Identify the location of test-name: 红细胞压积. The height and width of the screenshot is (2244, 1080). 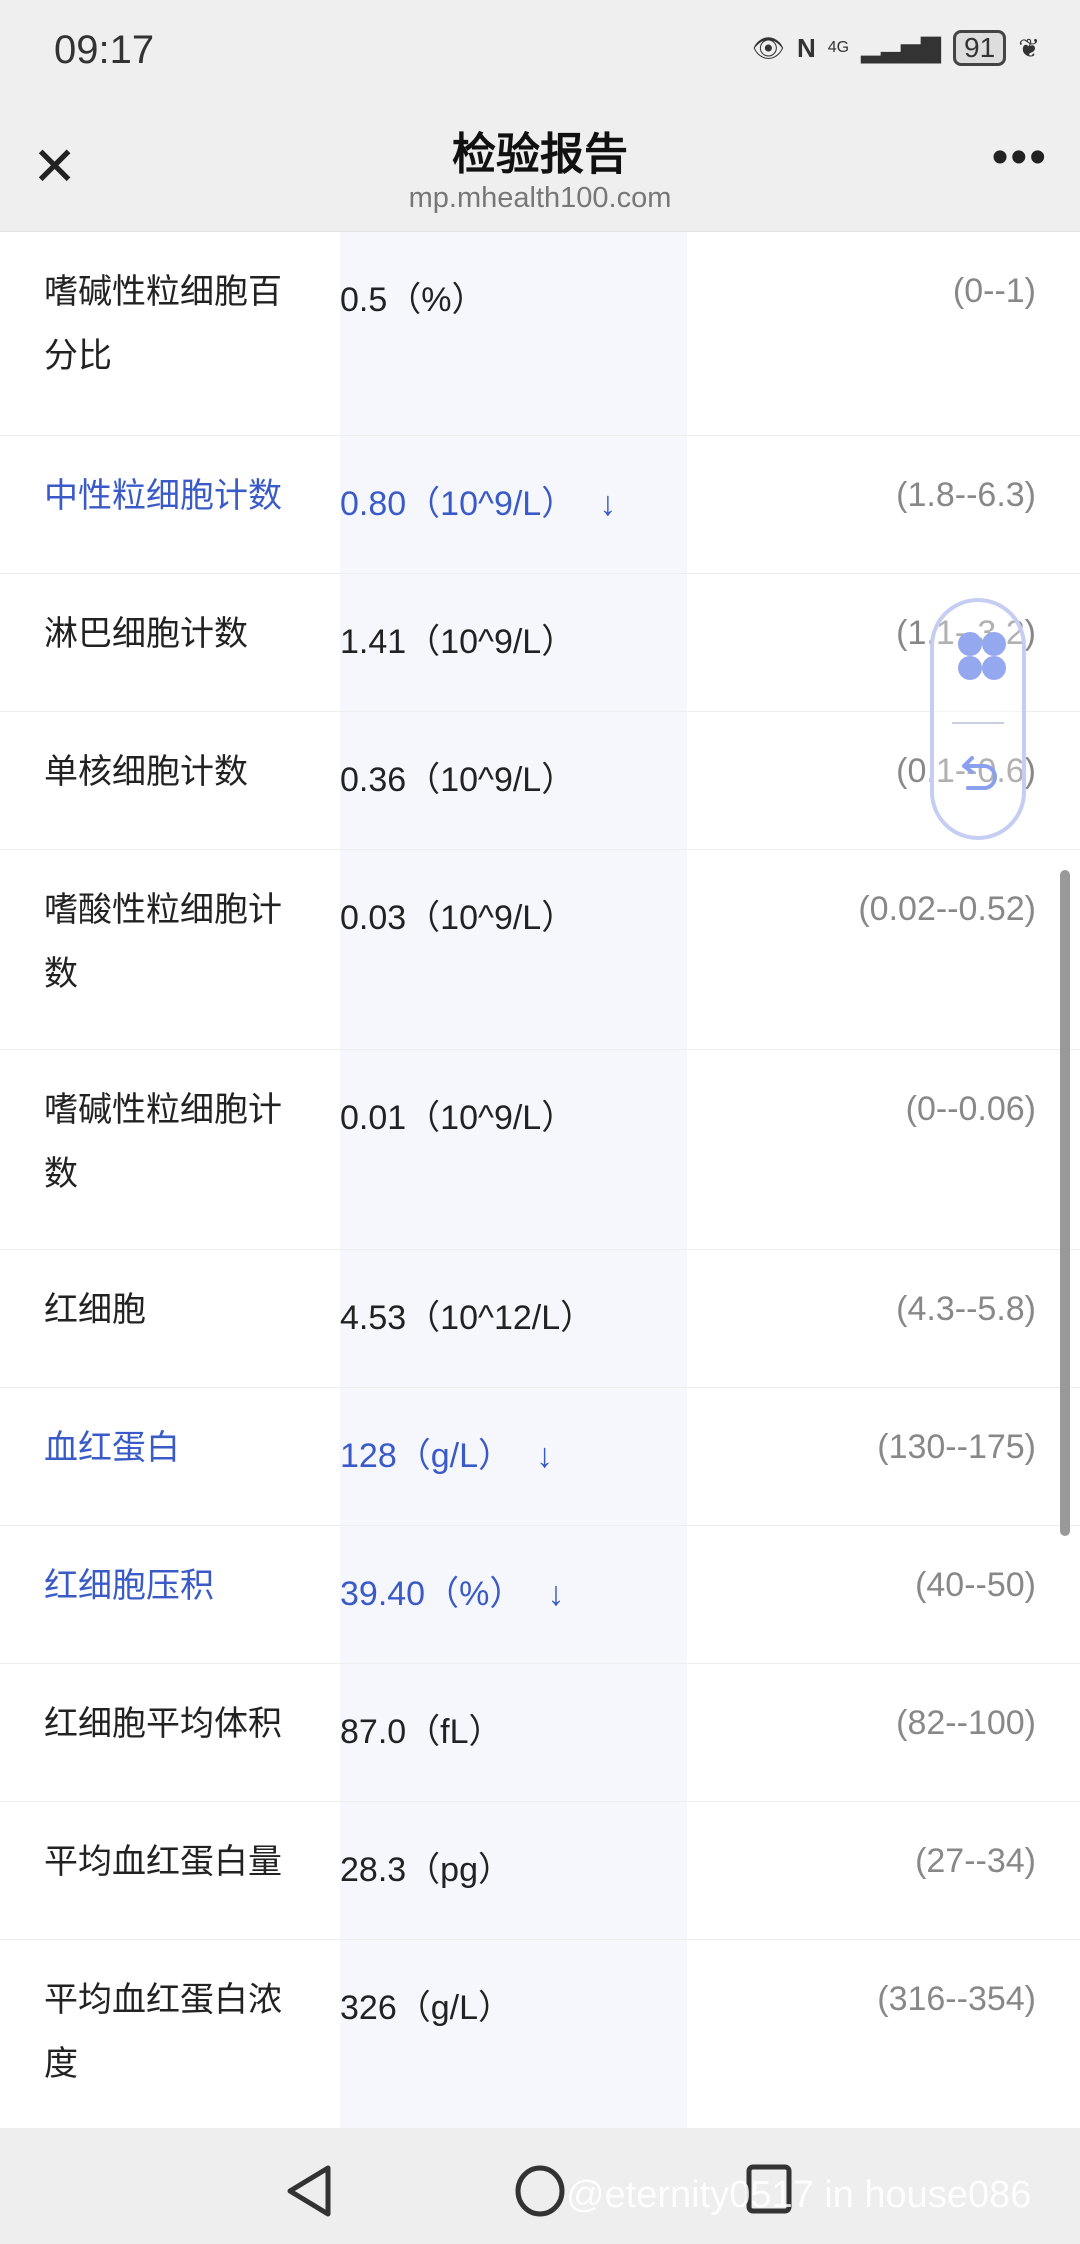
(129, 1586).